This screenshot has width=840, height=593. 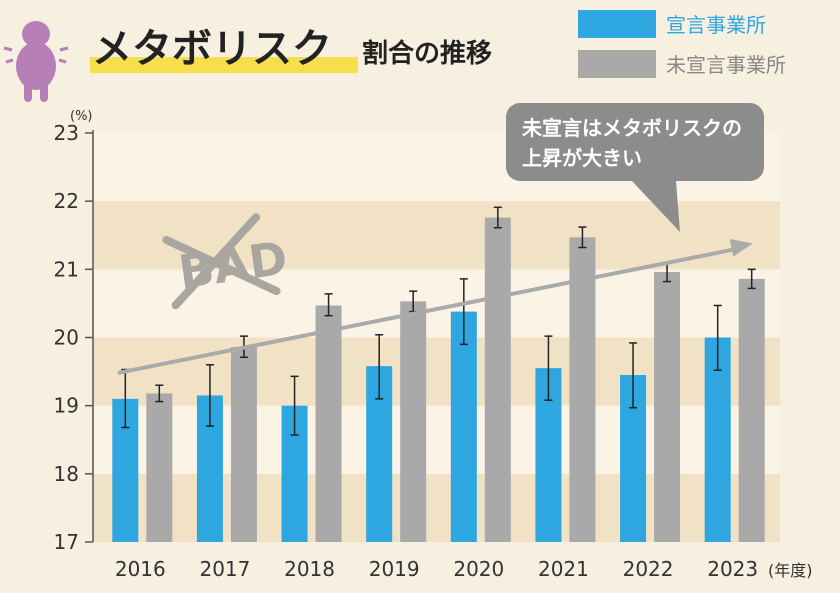 What do you see at coordinates (741, 248) in the screenshot?
I see `trend-arrowhead` at bounding box center [741, 248].